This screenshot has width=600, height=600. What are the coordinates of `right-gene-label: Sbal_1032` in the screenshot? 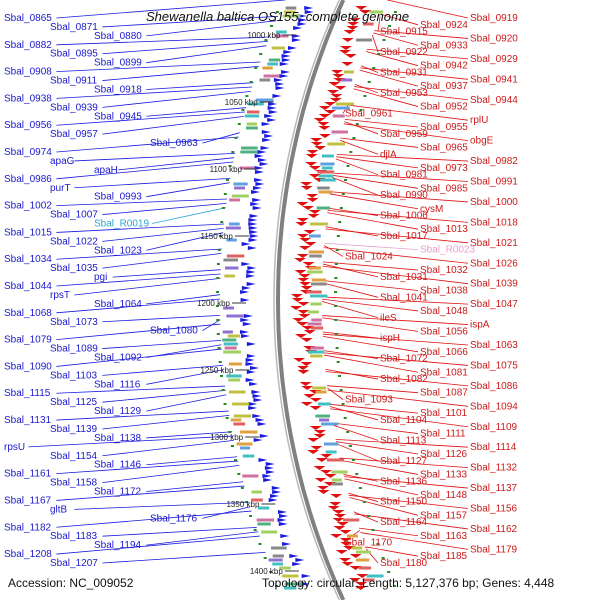 It's located at (444, 270).